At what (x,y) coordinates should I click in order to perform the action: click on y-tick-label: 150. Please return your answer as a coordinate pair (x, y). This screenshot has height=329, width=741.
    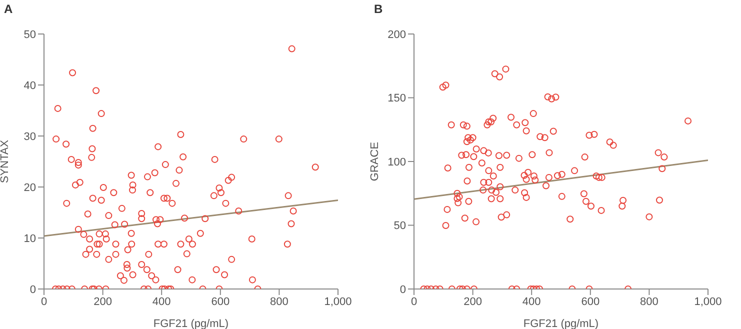
    Looking at the image, I should click on (397, 98).